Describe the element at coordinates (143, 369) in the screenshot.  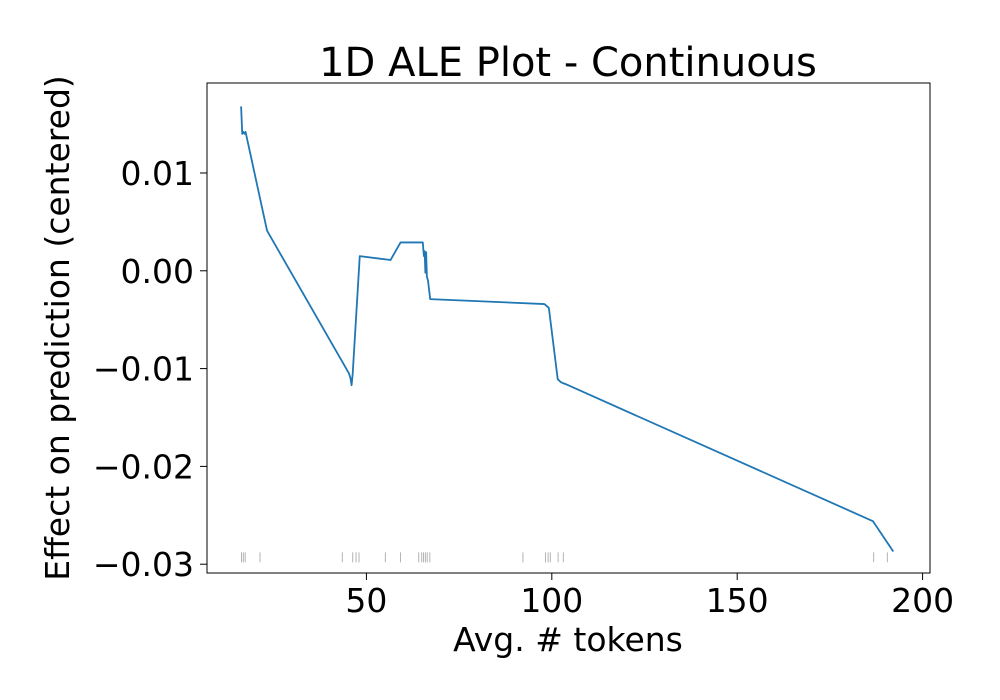
I see `y-tick-label: −0.01` at that location.